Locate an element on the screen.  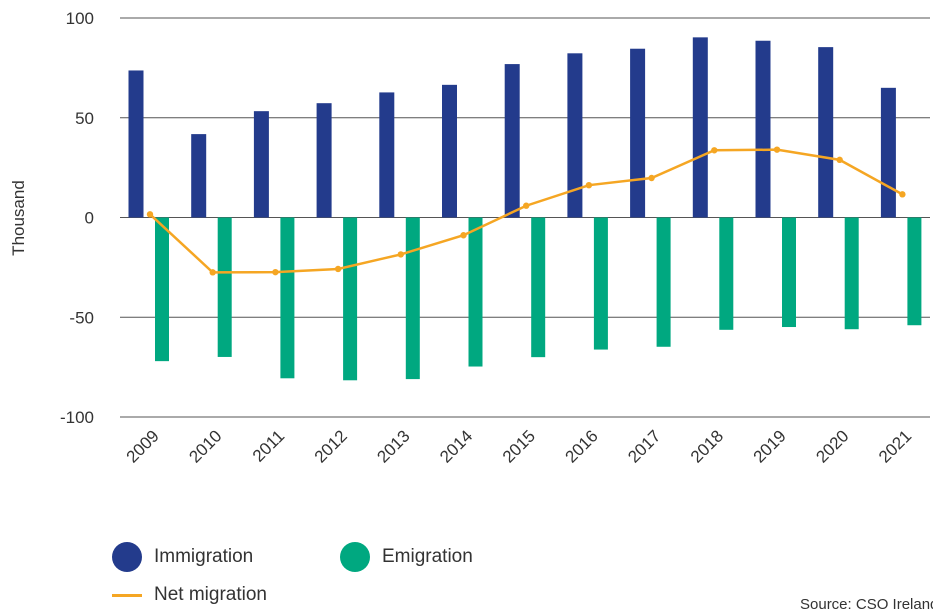
y-tick-label: -50 is located at coordinates (81, 317).